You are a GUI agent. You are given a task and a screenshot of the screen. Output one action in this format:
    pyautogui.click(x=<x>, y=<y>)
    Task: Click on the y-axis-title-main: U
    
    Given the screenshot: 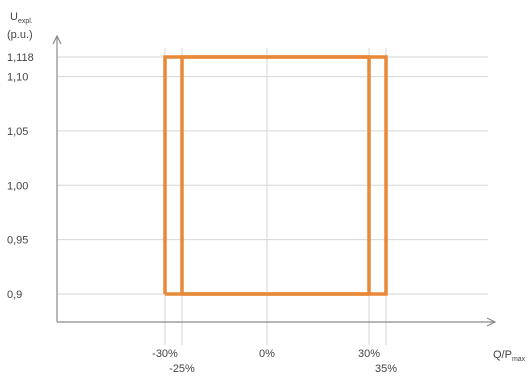 What is the action you would take?
    pyautogui.click(x=14, y=17)
    